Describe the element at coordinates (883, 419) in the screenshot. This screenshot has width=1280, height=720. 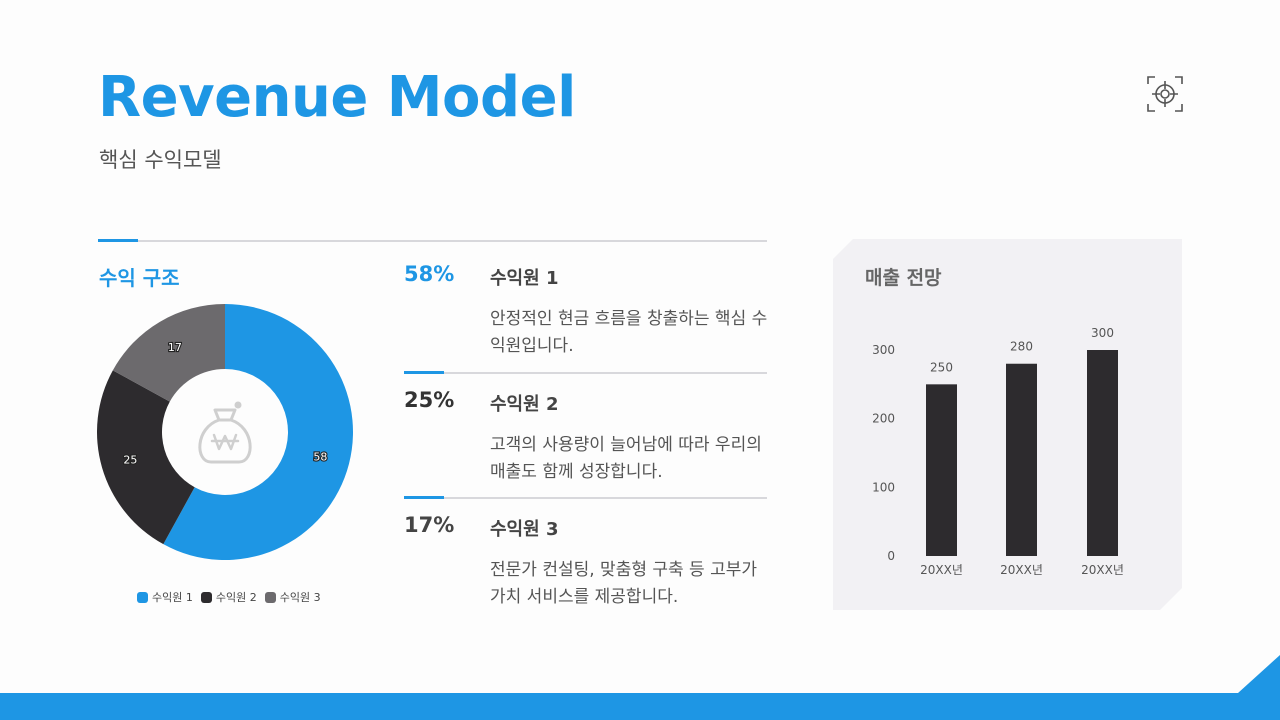
I see `y-axis-tick-label: 200` at that location.